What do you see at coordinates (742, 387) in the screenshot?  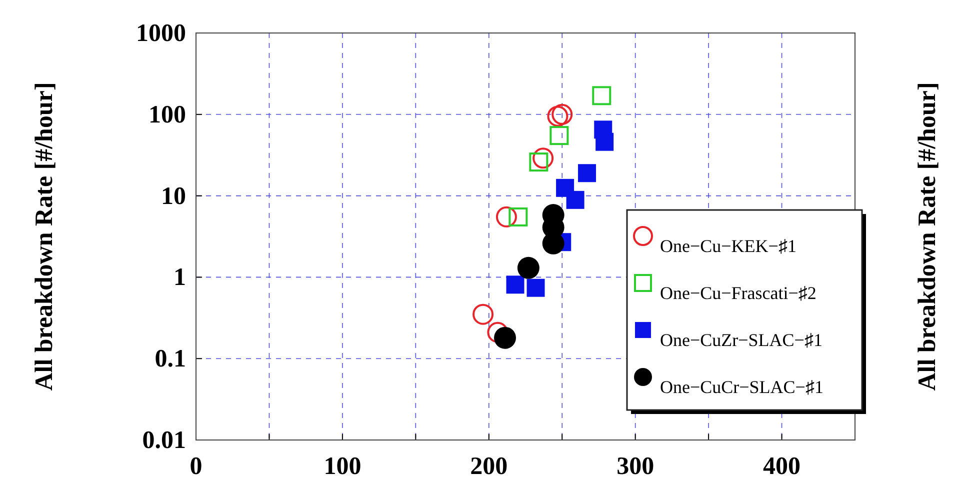 I see `legend-label: One−CuCr−SLAC−♯1` at bounding box center [742, 387].